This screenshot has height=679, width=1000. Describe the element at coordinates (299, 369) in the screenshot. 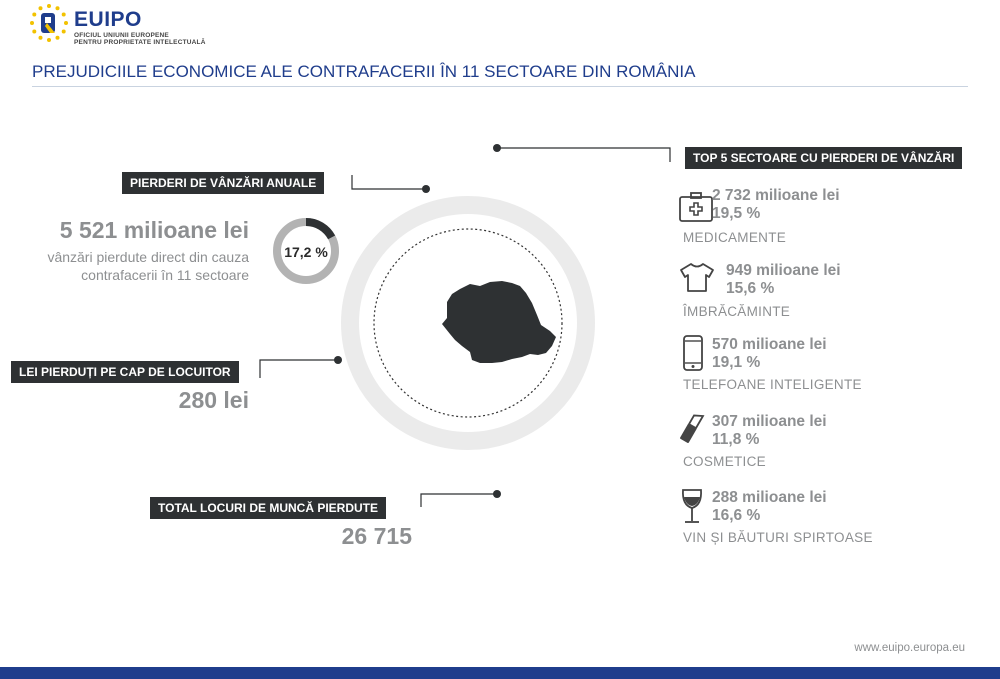

I see `connector-per-capita` at that location.